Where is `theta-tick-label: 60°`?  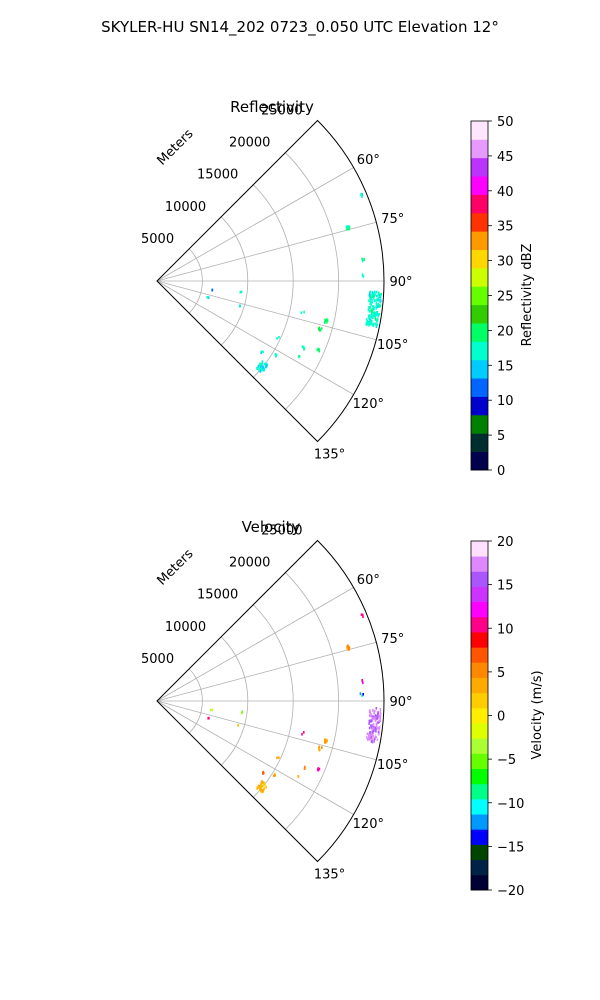
theta-tick-label: 60° is located at coordinates (368, 160).